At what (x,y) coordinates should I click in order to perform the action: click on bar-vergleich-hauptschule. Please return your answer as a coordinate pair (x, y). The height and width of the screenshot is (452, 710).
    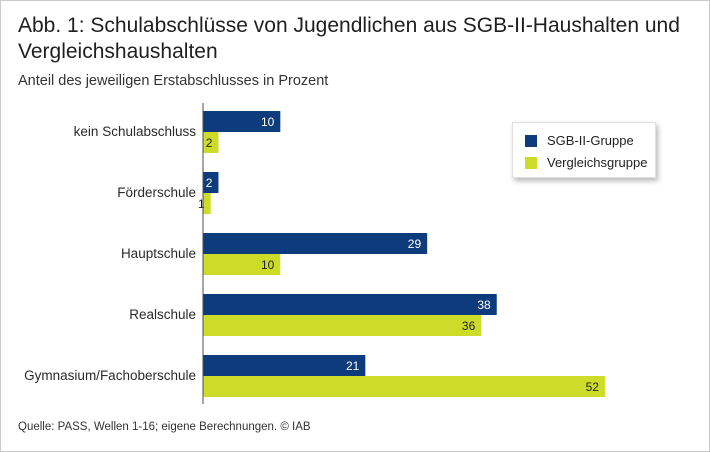
    Looking at the image, I should click on (242, 264).